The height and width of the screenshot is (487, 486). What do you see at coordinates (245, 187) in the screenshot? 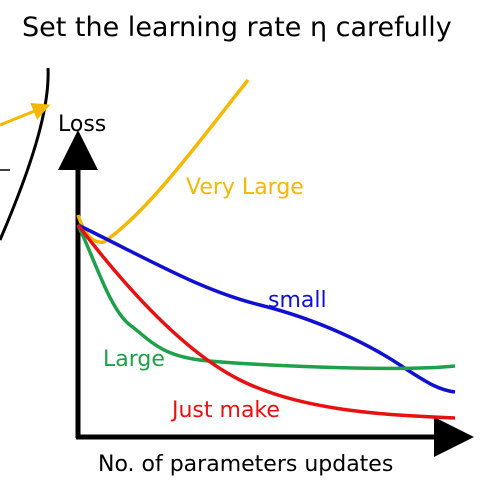
I see `curve-label: Very Large` at bounding box center [245, 187].